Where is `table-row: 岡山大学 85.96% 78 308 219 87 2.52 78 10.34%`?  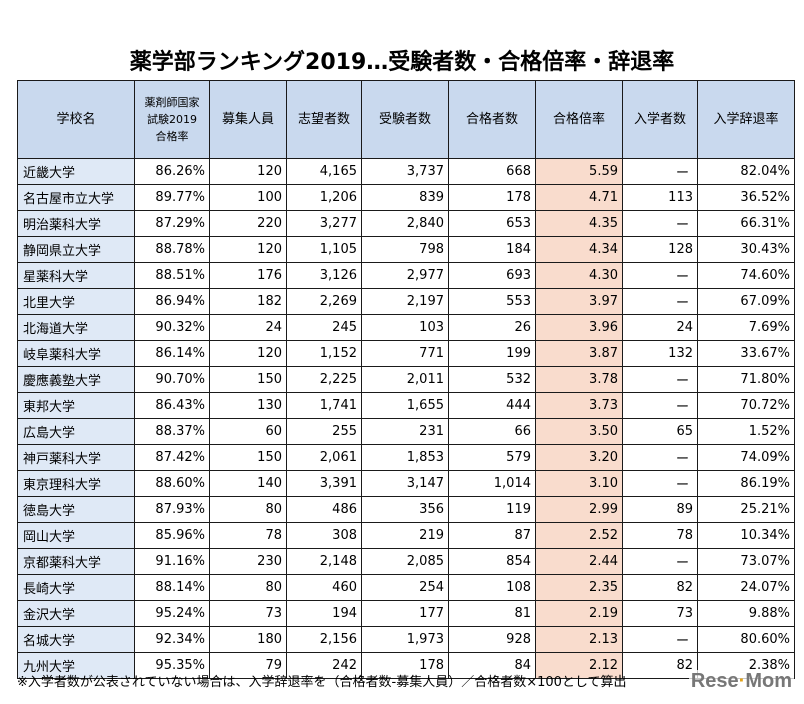
table-row: 岡山大学 85.96% 78 308 219 87 2.52 78 10.34% is located at coordinates (406, 535).